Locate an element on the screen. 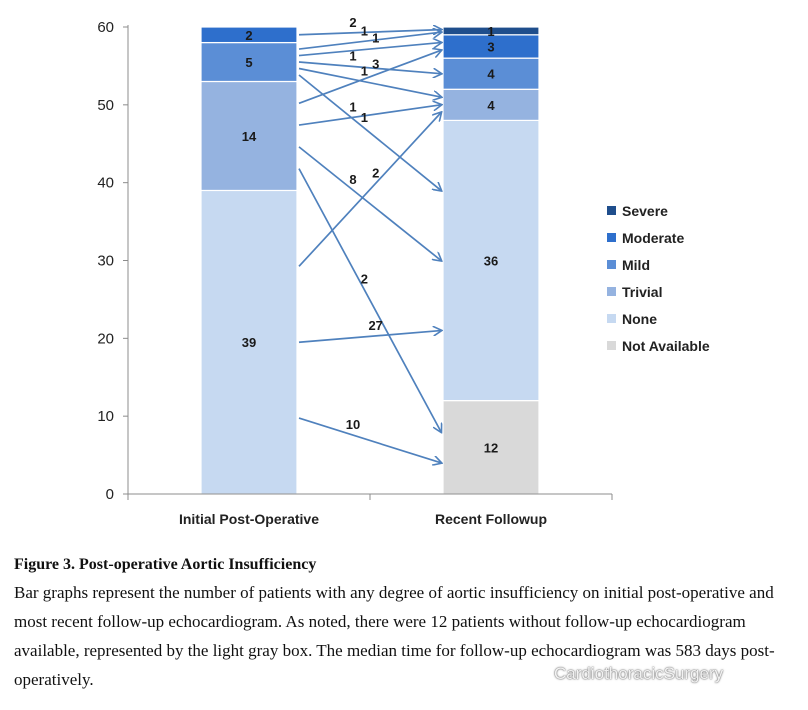  bar-segment-mild is located at coordinates (249, 62).